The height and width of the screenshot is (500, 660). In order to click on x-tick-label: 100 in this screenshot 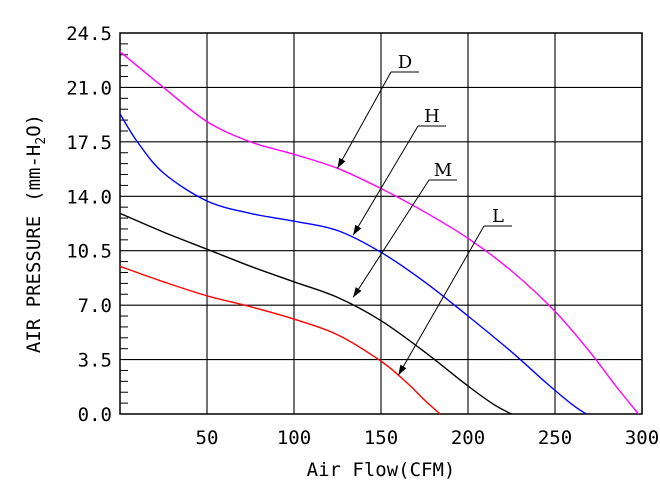, I will do `click(294, 438)`.